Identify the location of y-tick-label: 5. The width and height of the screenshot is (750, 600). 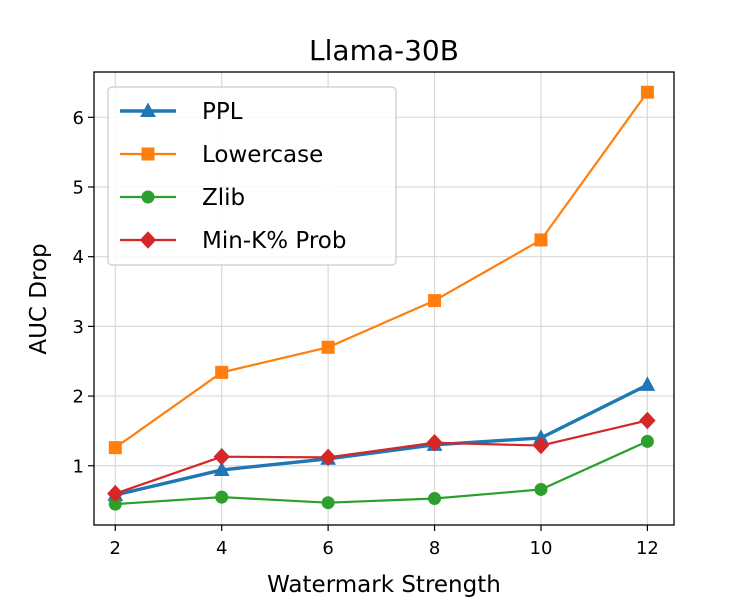
(78, 187).